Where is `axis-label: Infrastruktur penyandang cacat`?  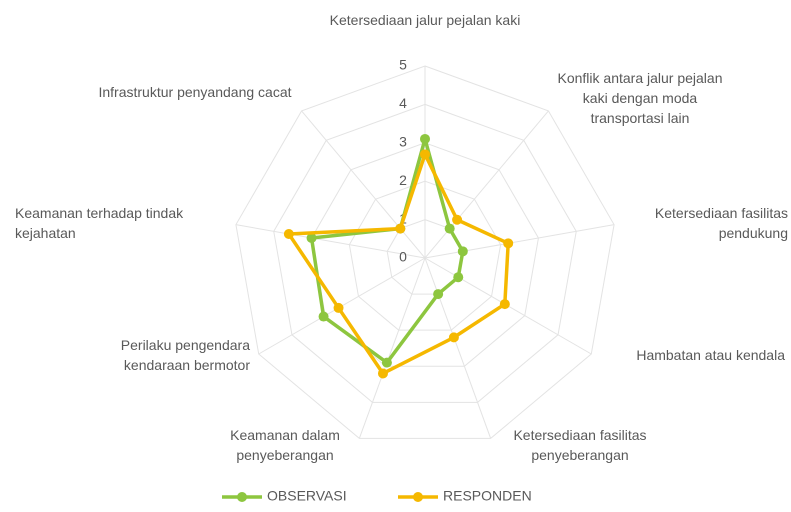
axis-label: Infrastruktur penyandang cacat is located at coordinates (195, 92).